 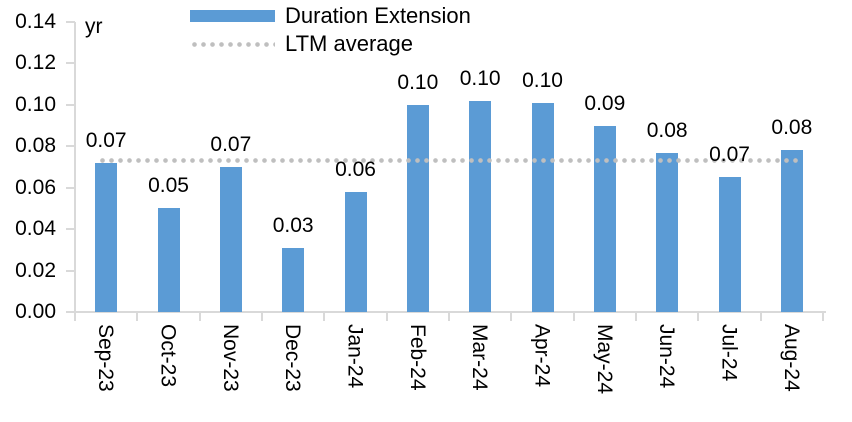 What do you see at coordinates (35, 311) in the screenshot?
I see `y-axis-tick-label: 0.00` at bounding box center [35, 311].